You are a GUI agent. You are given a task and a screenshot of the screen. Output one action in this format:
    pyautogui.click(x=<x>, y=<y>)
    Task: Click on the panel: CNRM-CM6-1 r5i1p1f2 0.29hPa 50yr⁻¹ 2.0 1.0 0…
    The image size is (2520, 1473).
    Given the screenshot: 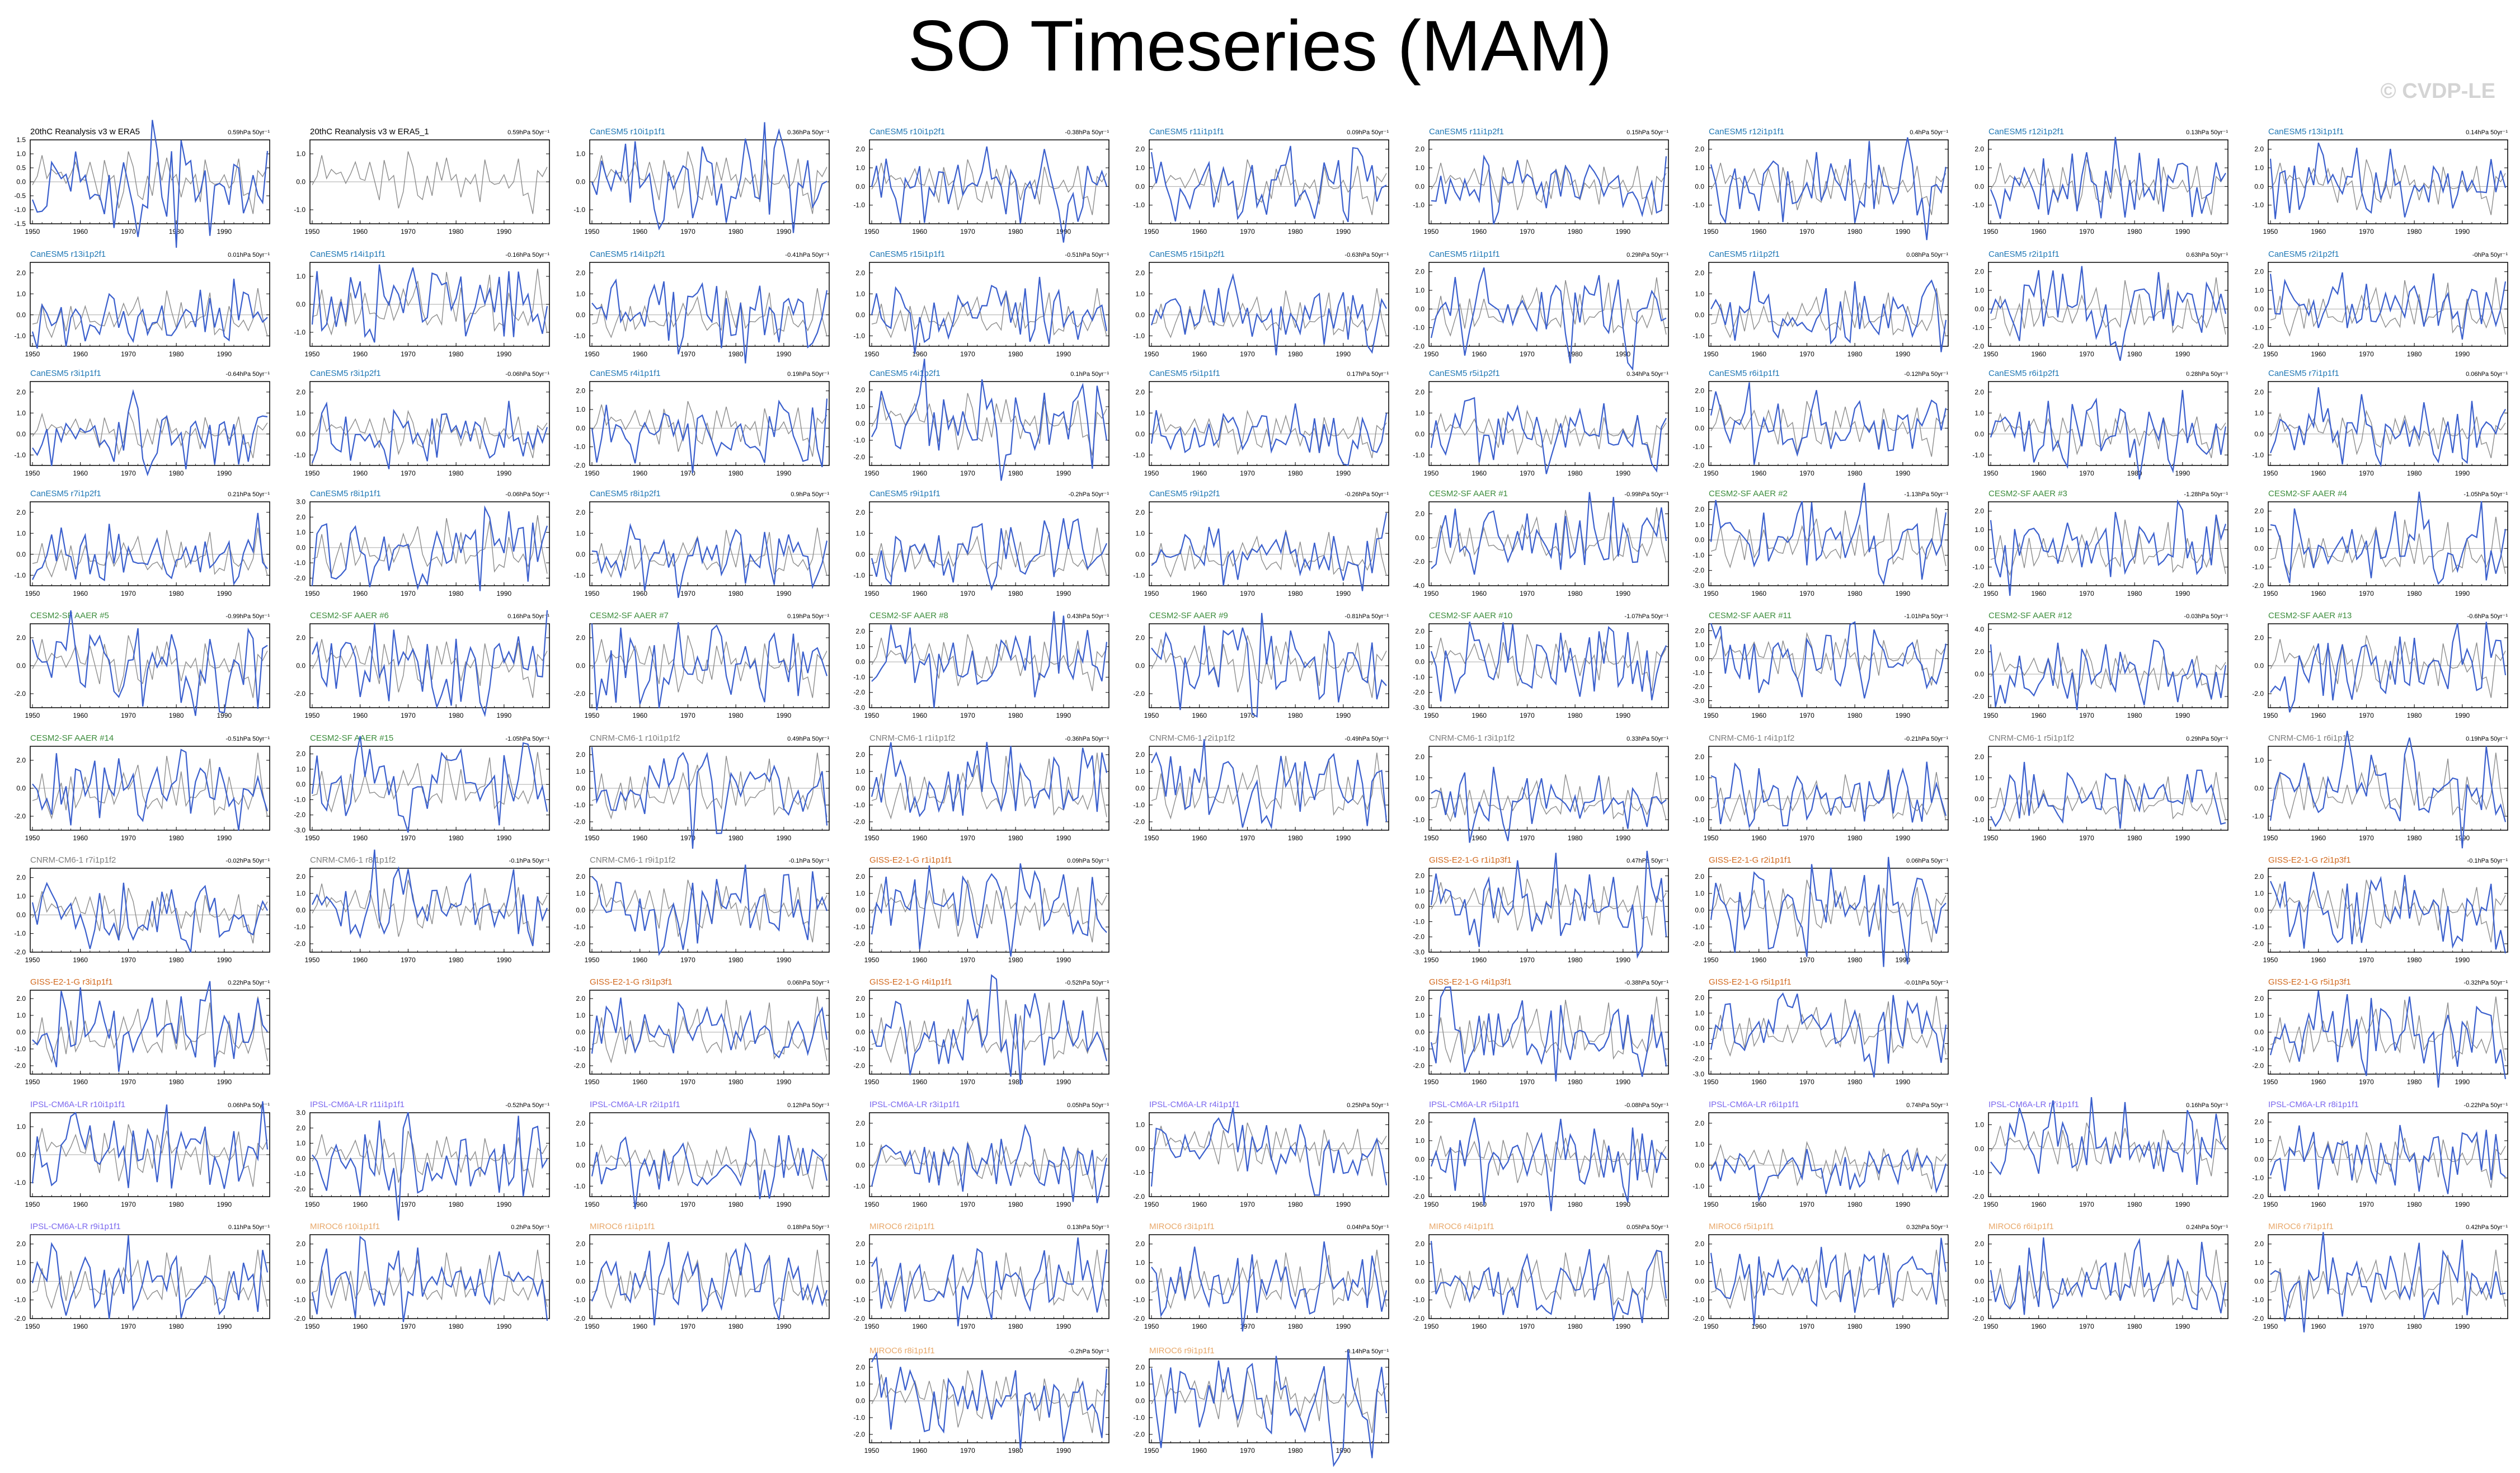 What is the action you would take?
    pyautogui.click(x=2100, y=787)
    